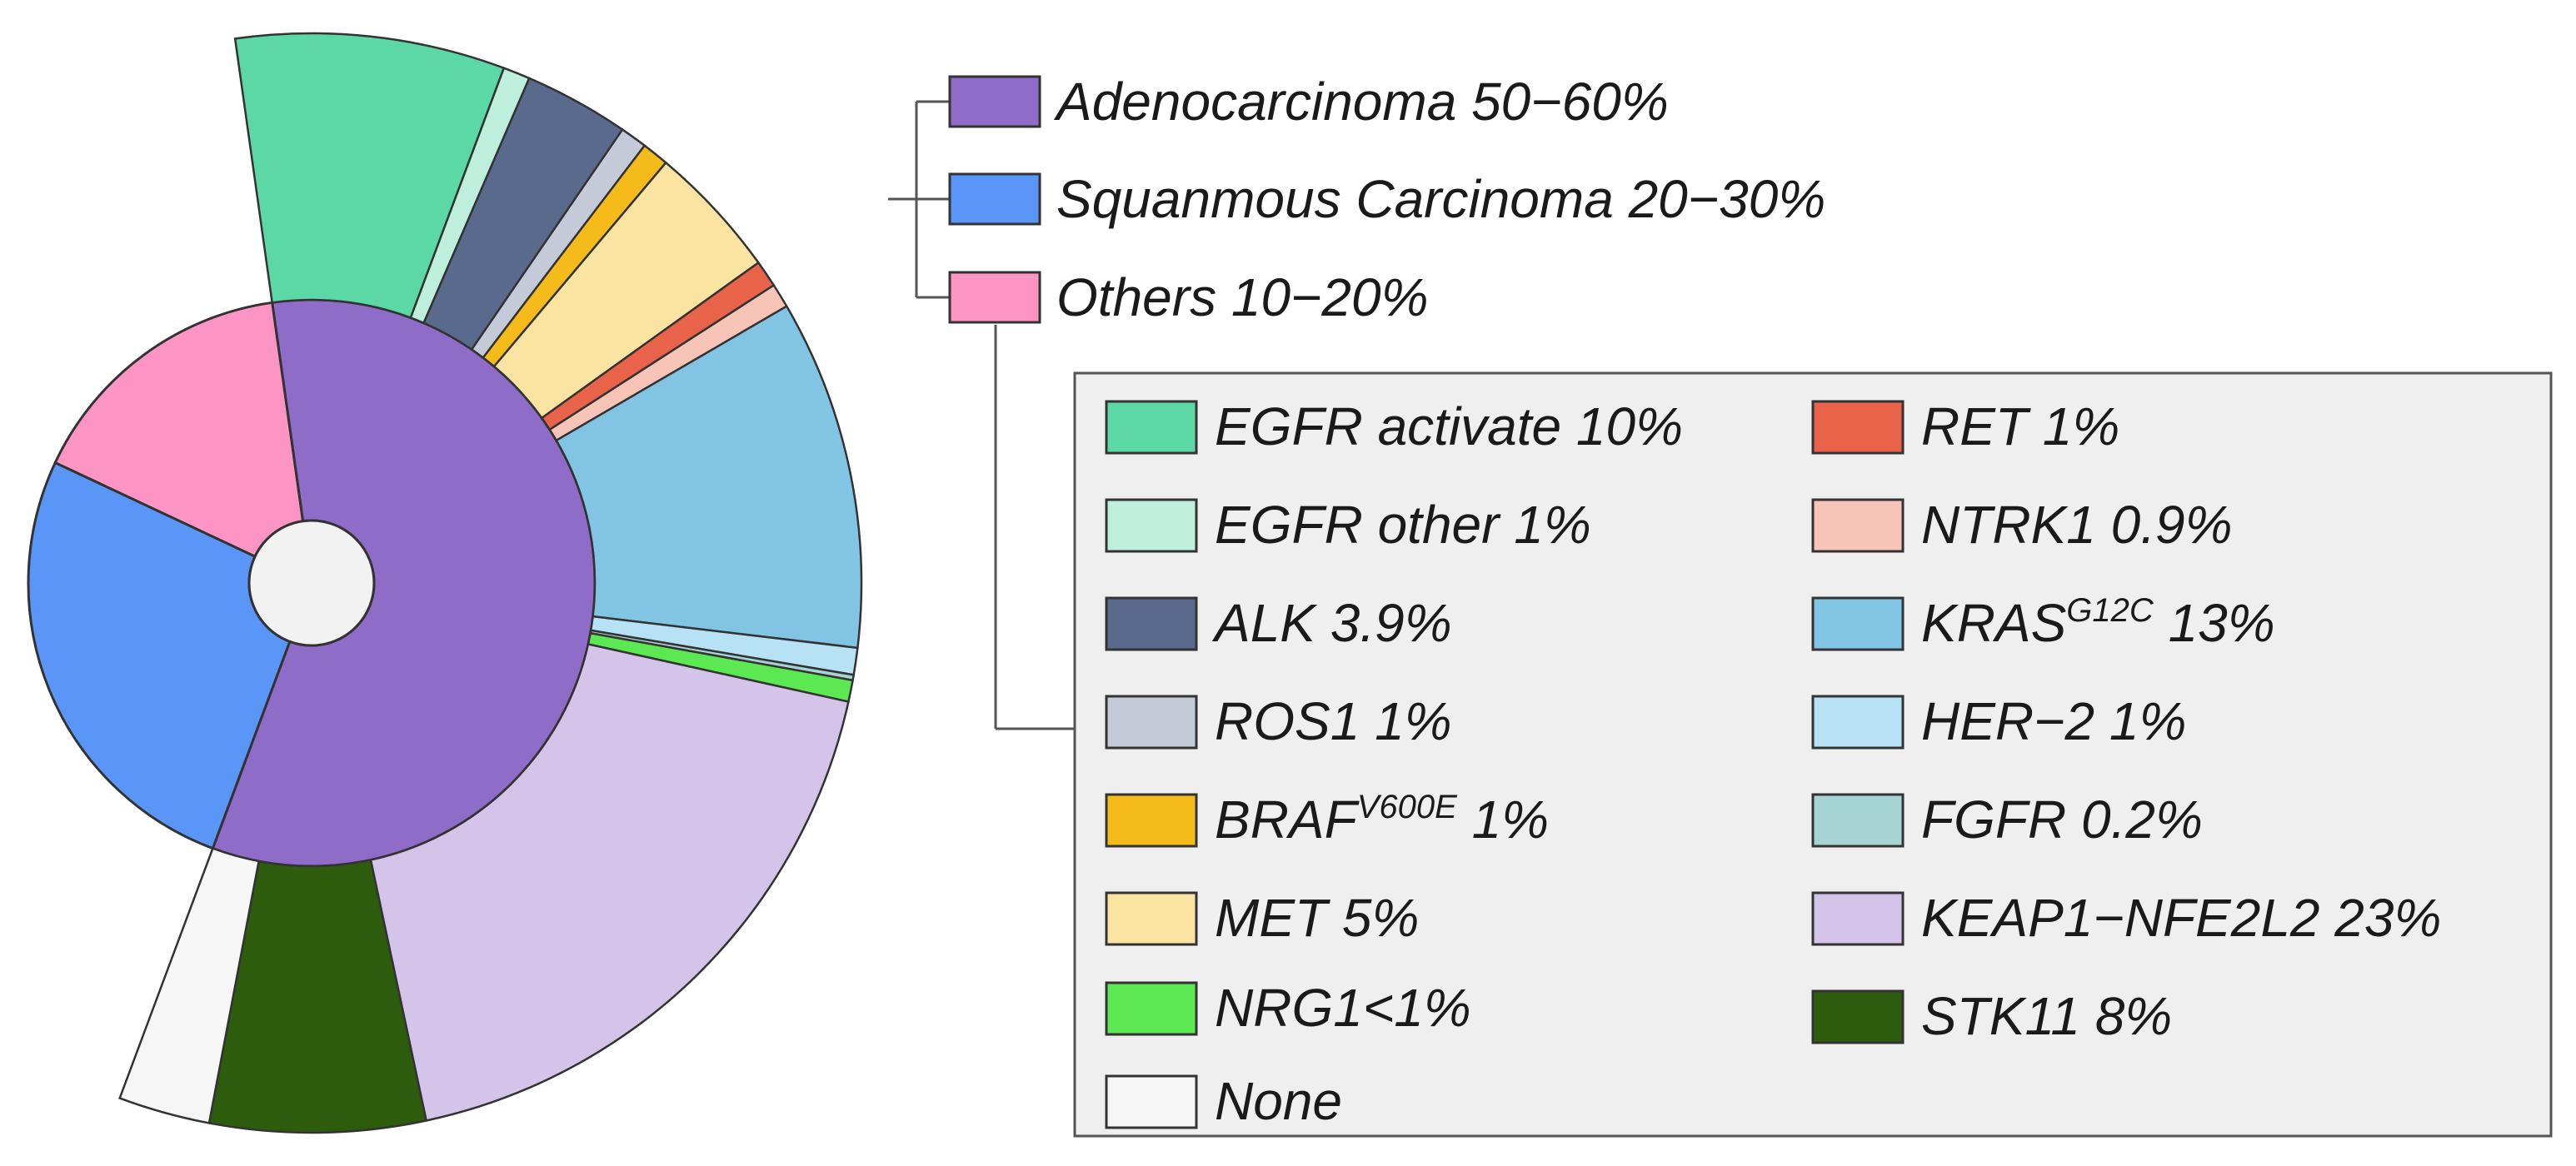 This screenshot has height=1166, width=2576. I want to click on legend-label-adenocarcinoma: Adenocarcinoma 50−60%, so click(1361, 102).